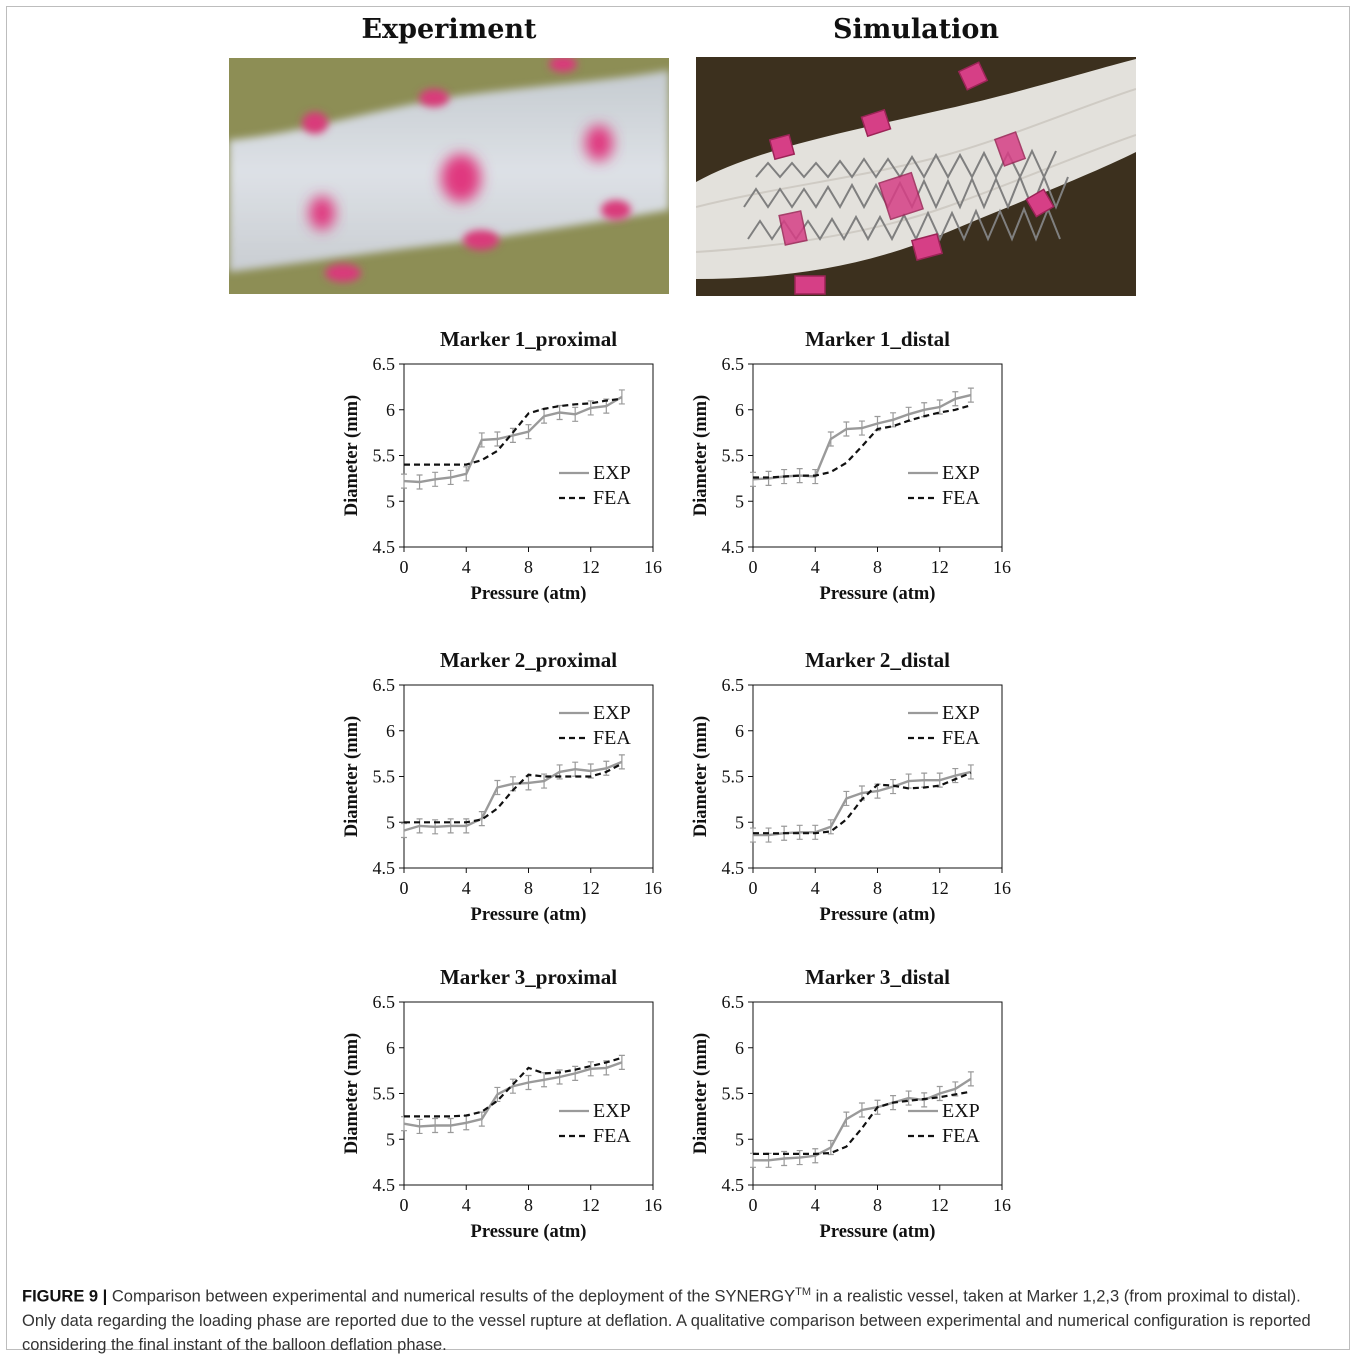 The height and width of the screenshot is (1359, 1358). Describe the element at coordinates (877, 339) in the screenshot. I see `chart-title: Marker 1_distal` at that location.